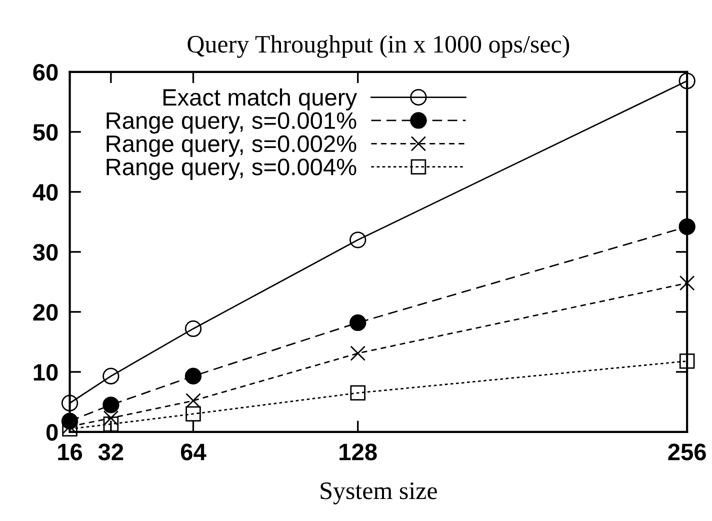 Image resolution: width=712 pixels, height=521 pixels. I want to click on x-axis-title: System size, so click(378, 493).